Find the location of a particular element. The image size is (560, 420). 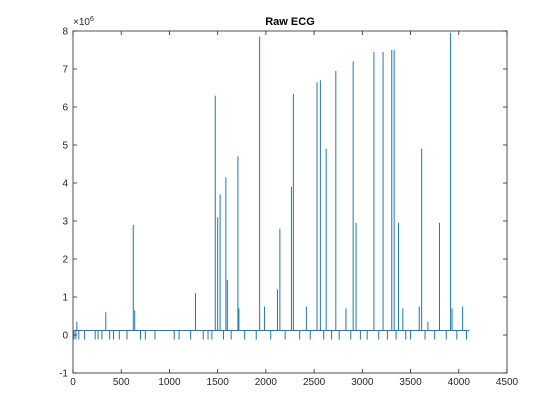

y-tick-label: 1 is located at coordinates (65, 298).